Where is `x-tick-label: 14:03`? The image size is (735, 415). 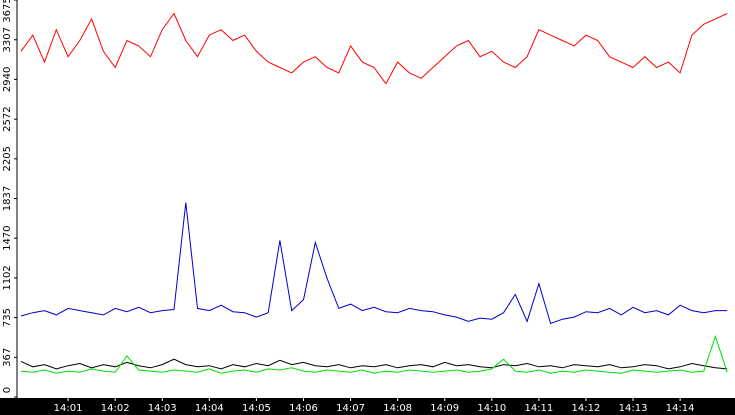 x-tick-label: 14:03 is located at coordinates (162, 408).